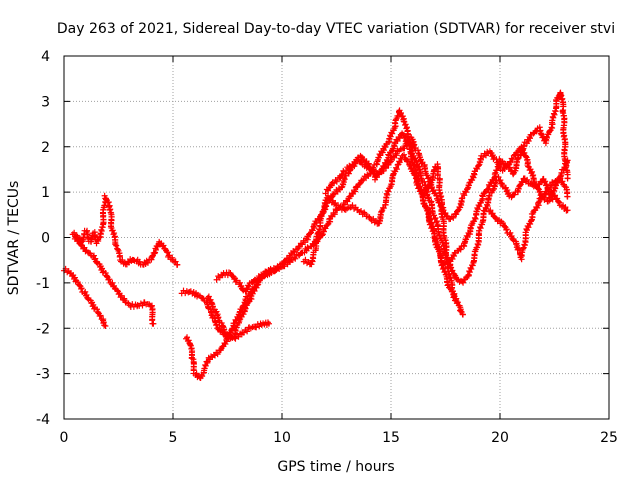 The image size is (640, 480). I want to click on y-tick-label: 1, so click(45, 193).